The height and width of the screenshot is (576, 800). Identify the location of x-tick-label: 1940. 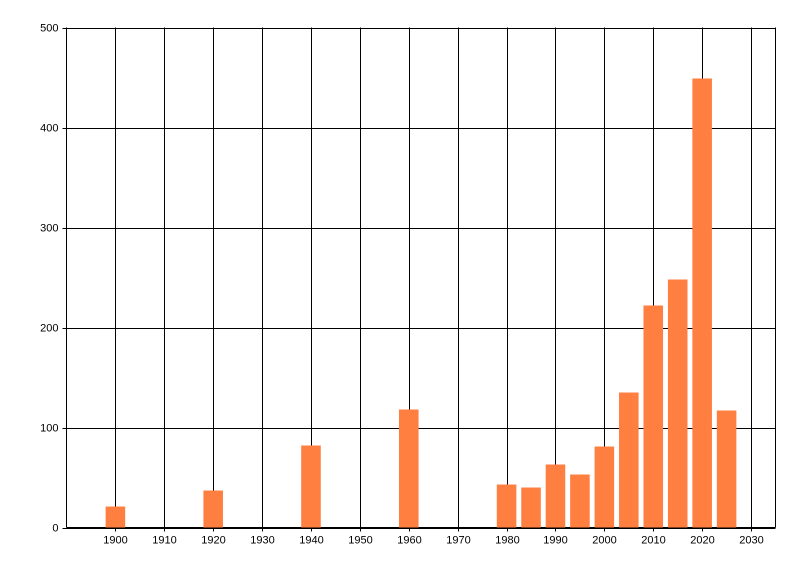
(311, 540).